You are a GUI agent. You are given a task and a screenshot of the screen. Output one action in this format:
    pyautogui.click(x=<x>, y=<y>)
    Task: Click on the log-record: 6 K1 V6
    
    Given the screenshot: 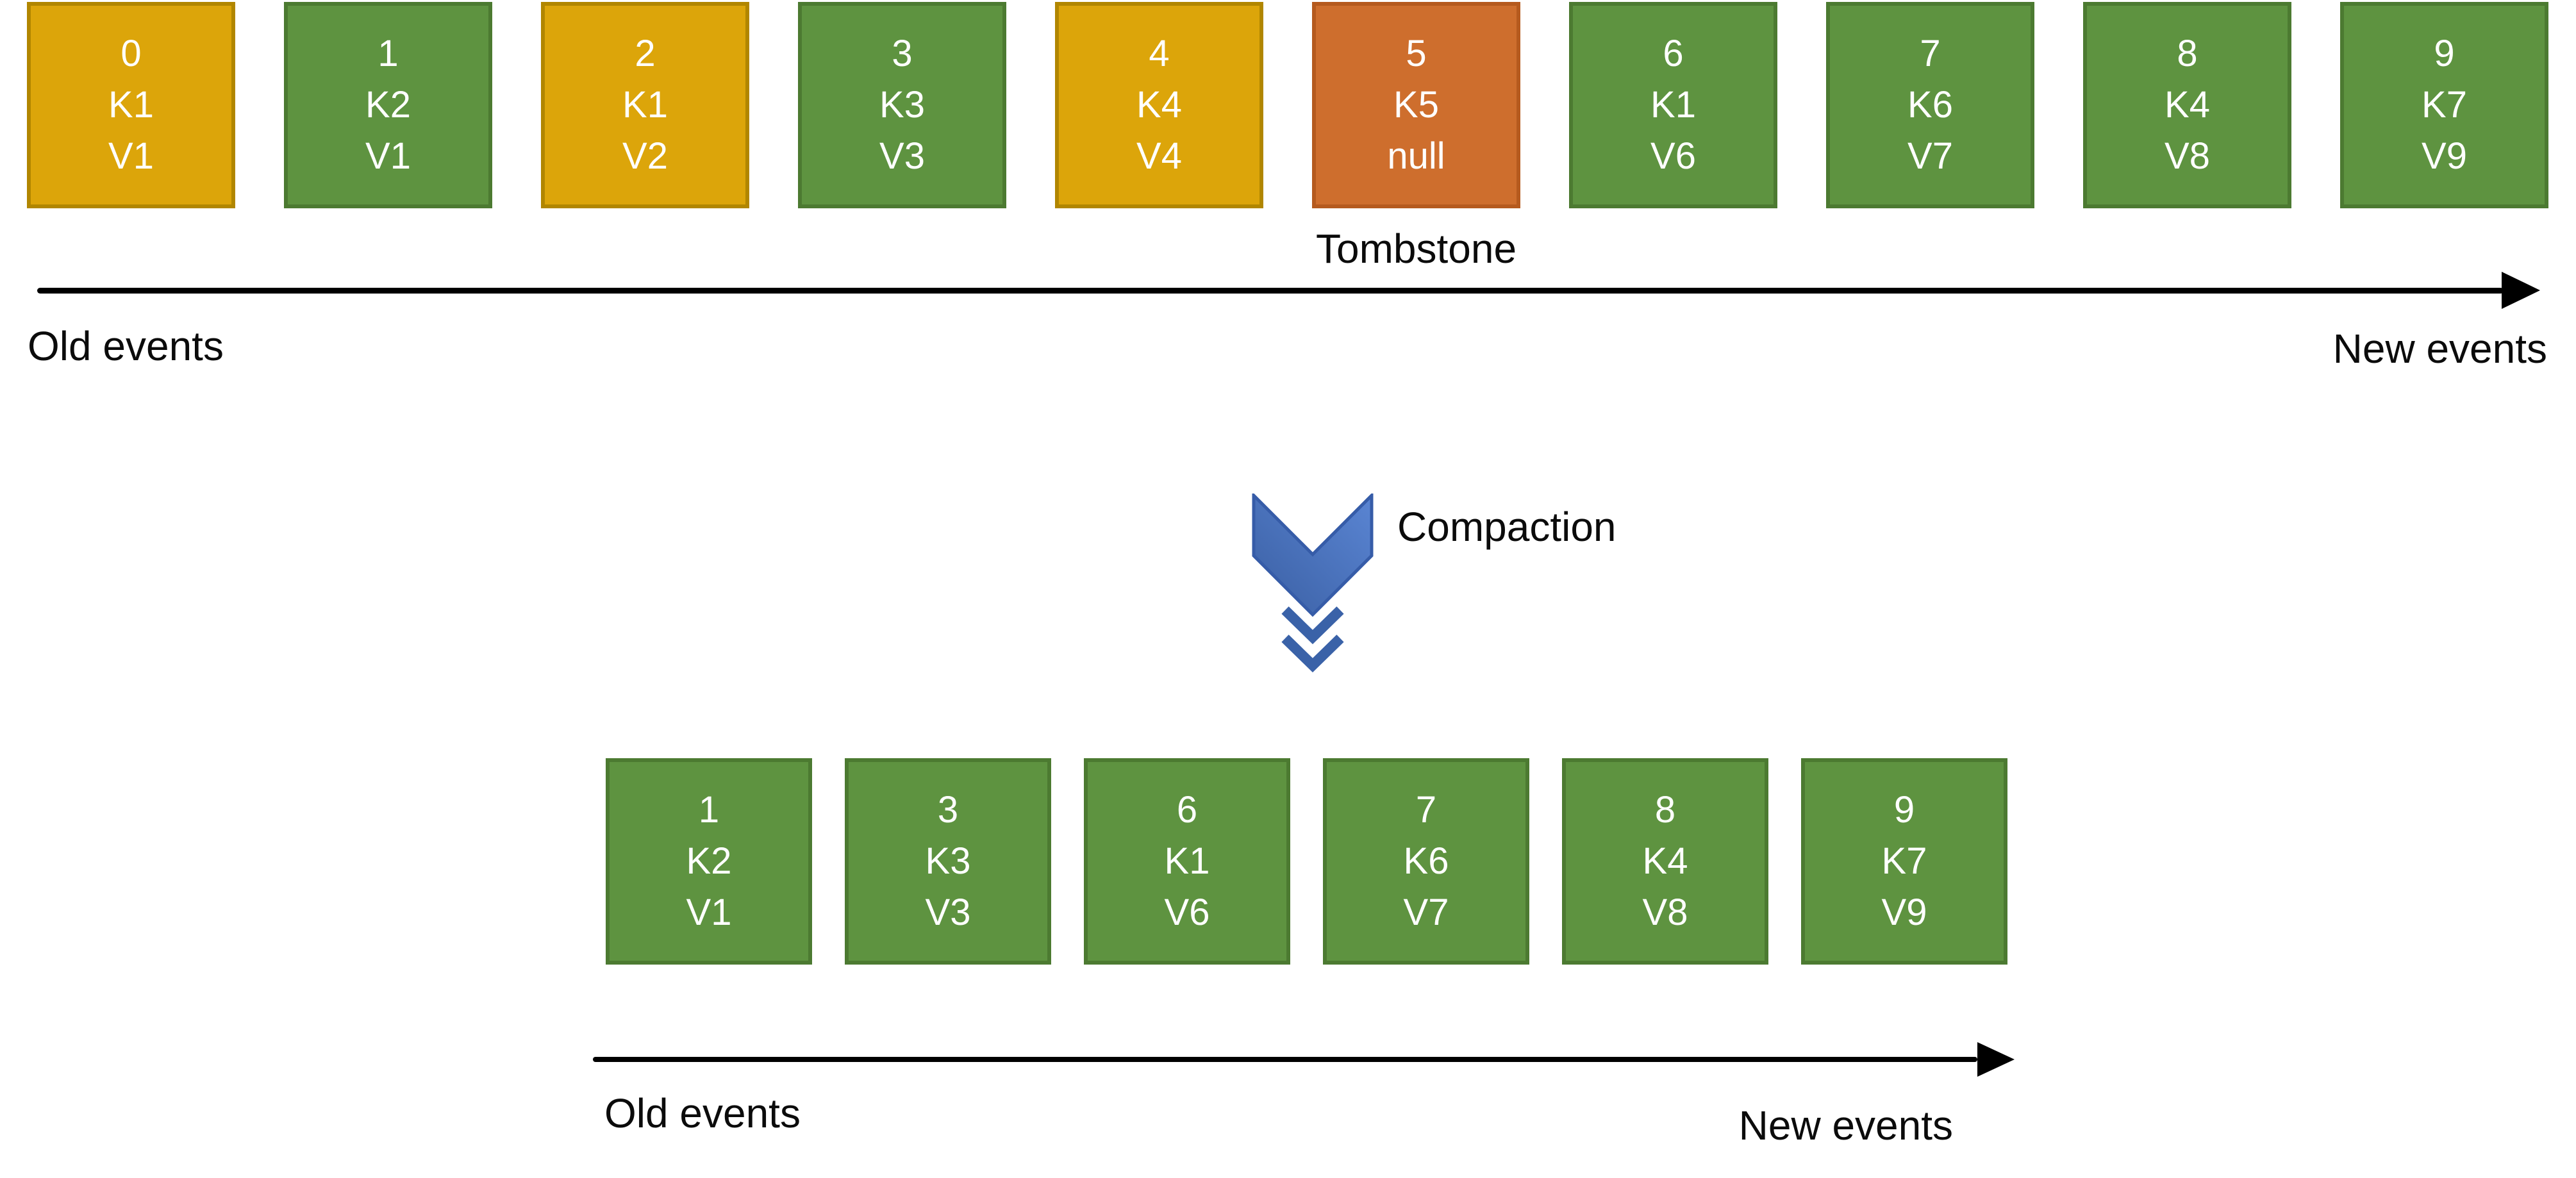 What is the action you would take?
    pyautogui.click(x=1673, y=105)
    